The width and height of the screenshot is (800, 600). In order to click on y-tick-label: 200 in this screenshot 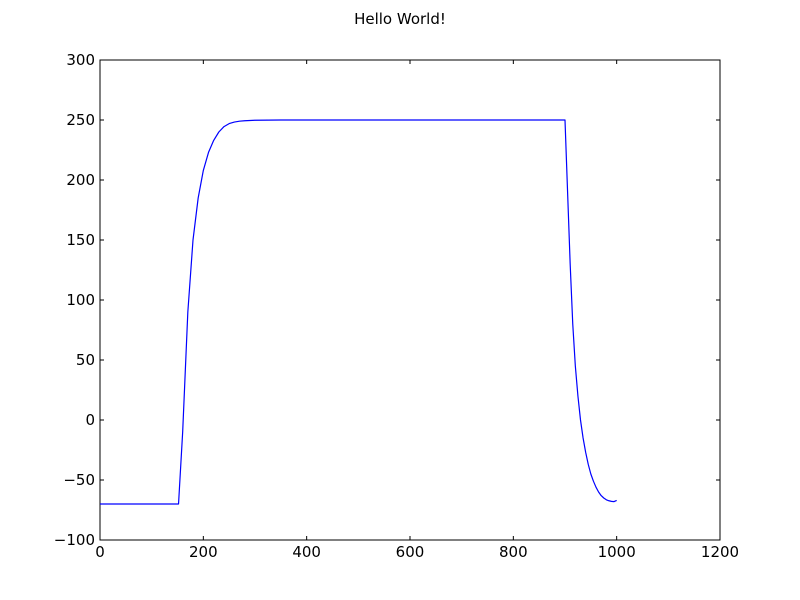, I will do `click(80, 180)`.